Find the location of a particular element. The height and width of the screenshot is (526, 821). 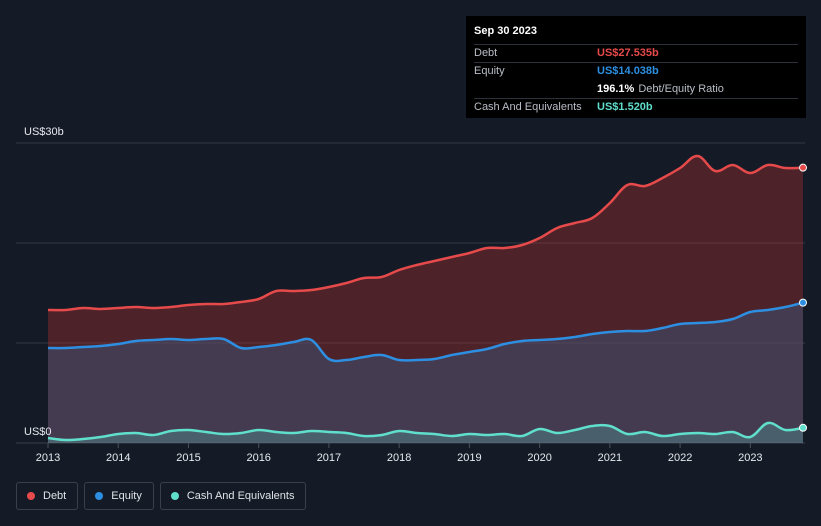

legend-equity-label: Equity is located at coordinates (126, 496).